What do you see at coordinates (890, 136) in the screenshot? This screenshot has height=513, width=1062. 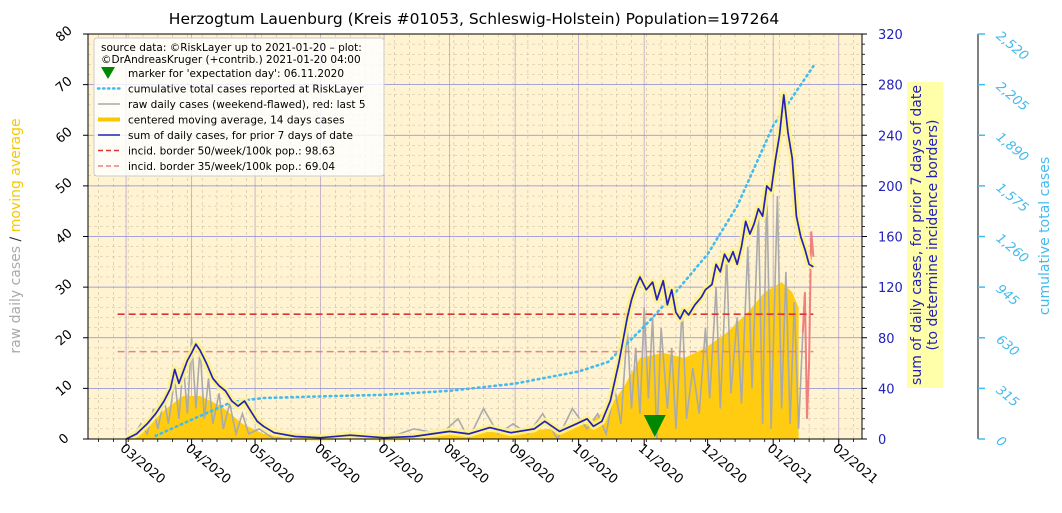 I see `right-axis-1-tick-label: 240` at bounding box center [890, 136].